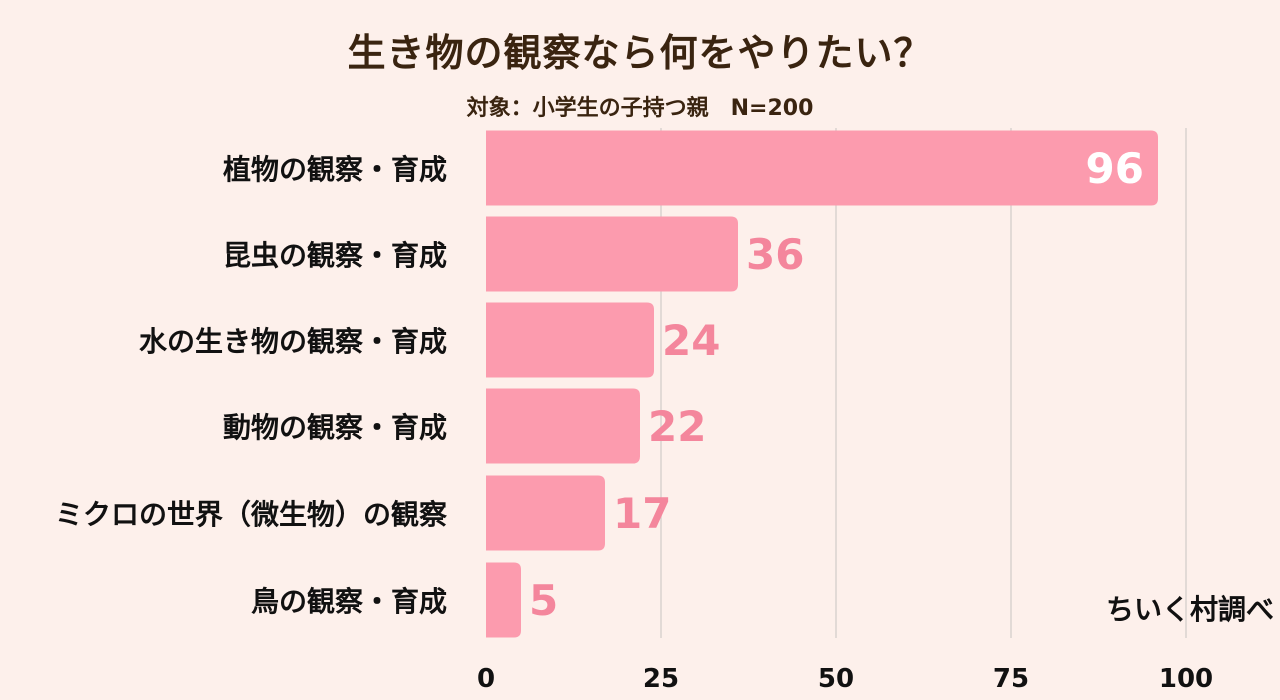 This screenshot has width=1280, height=700. What do you see at coordinates (543, 600) in the screenshot?
I see `value-label: 5` at bounding box center [543, 600].